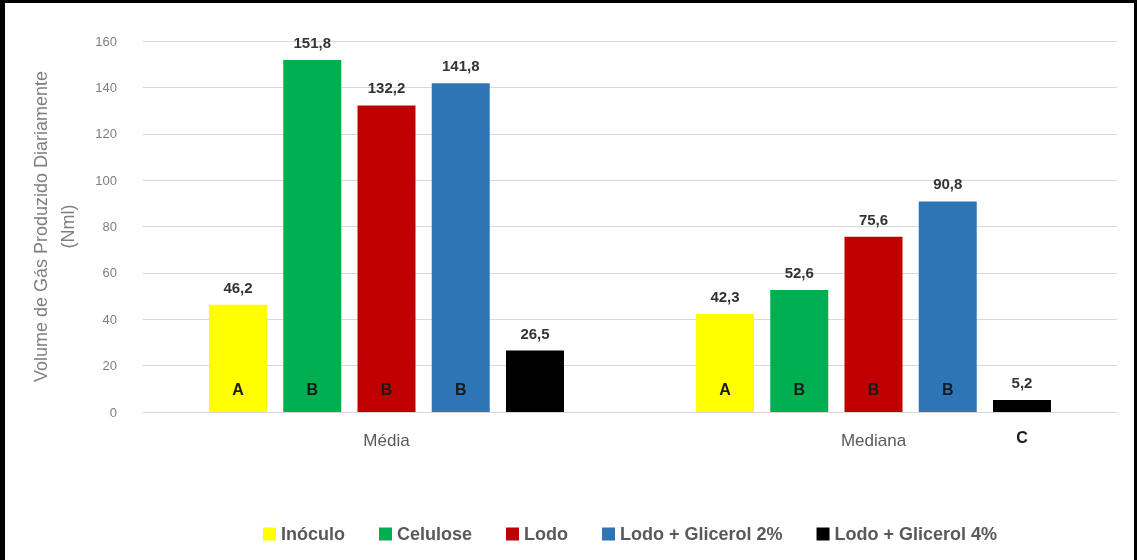  What do you see at coordinates (701, 534) in the screenshot?
I see `legend-label: Lodo + Glicerol 2%` at bounding box center [701, 534].